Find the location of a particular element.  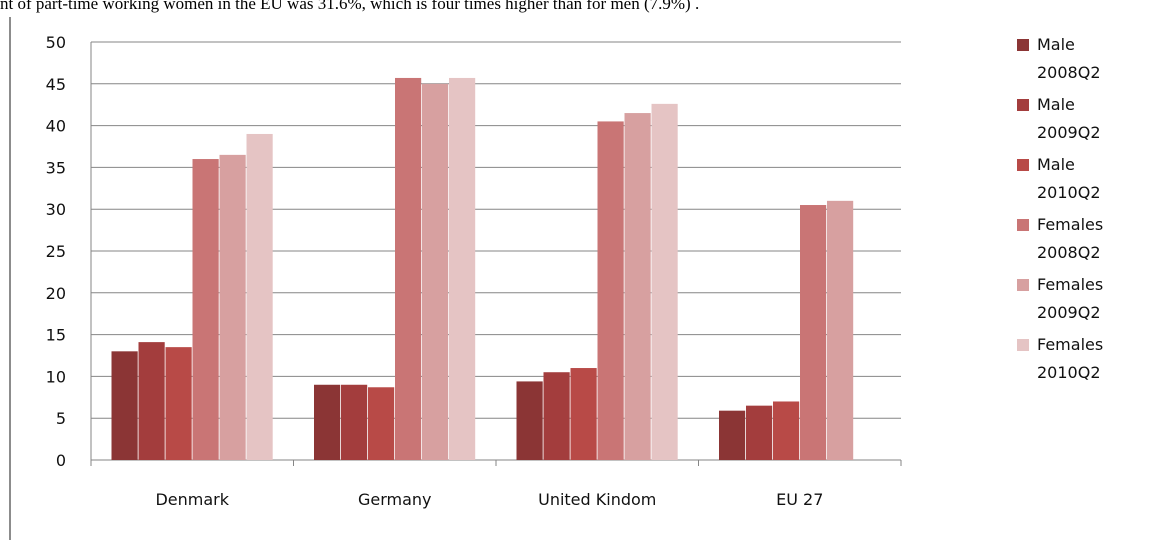

y-tick-label: 50 is located at coordinates (56, 42).